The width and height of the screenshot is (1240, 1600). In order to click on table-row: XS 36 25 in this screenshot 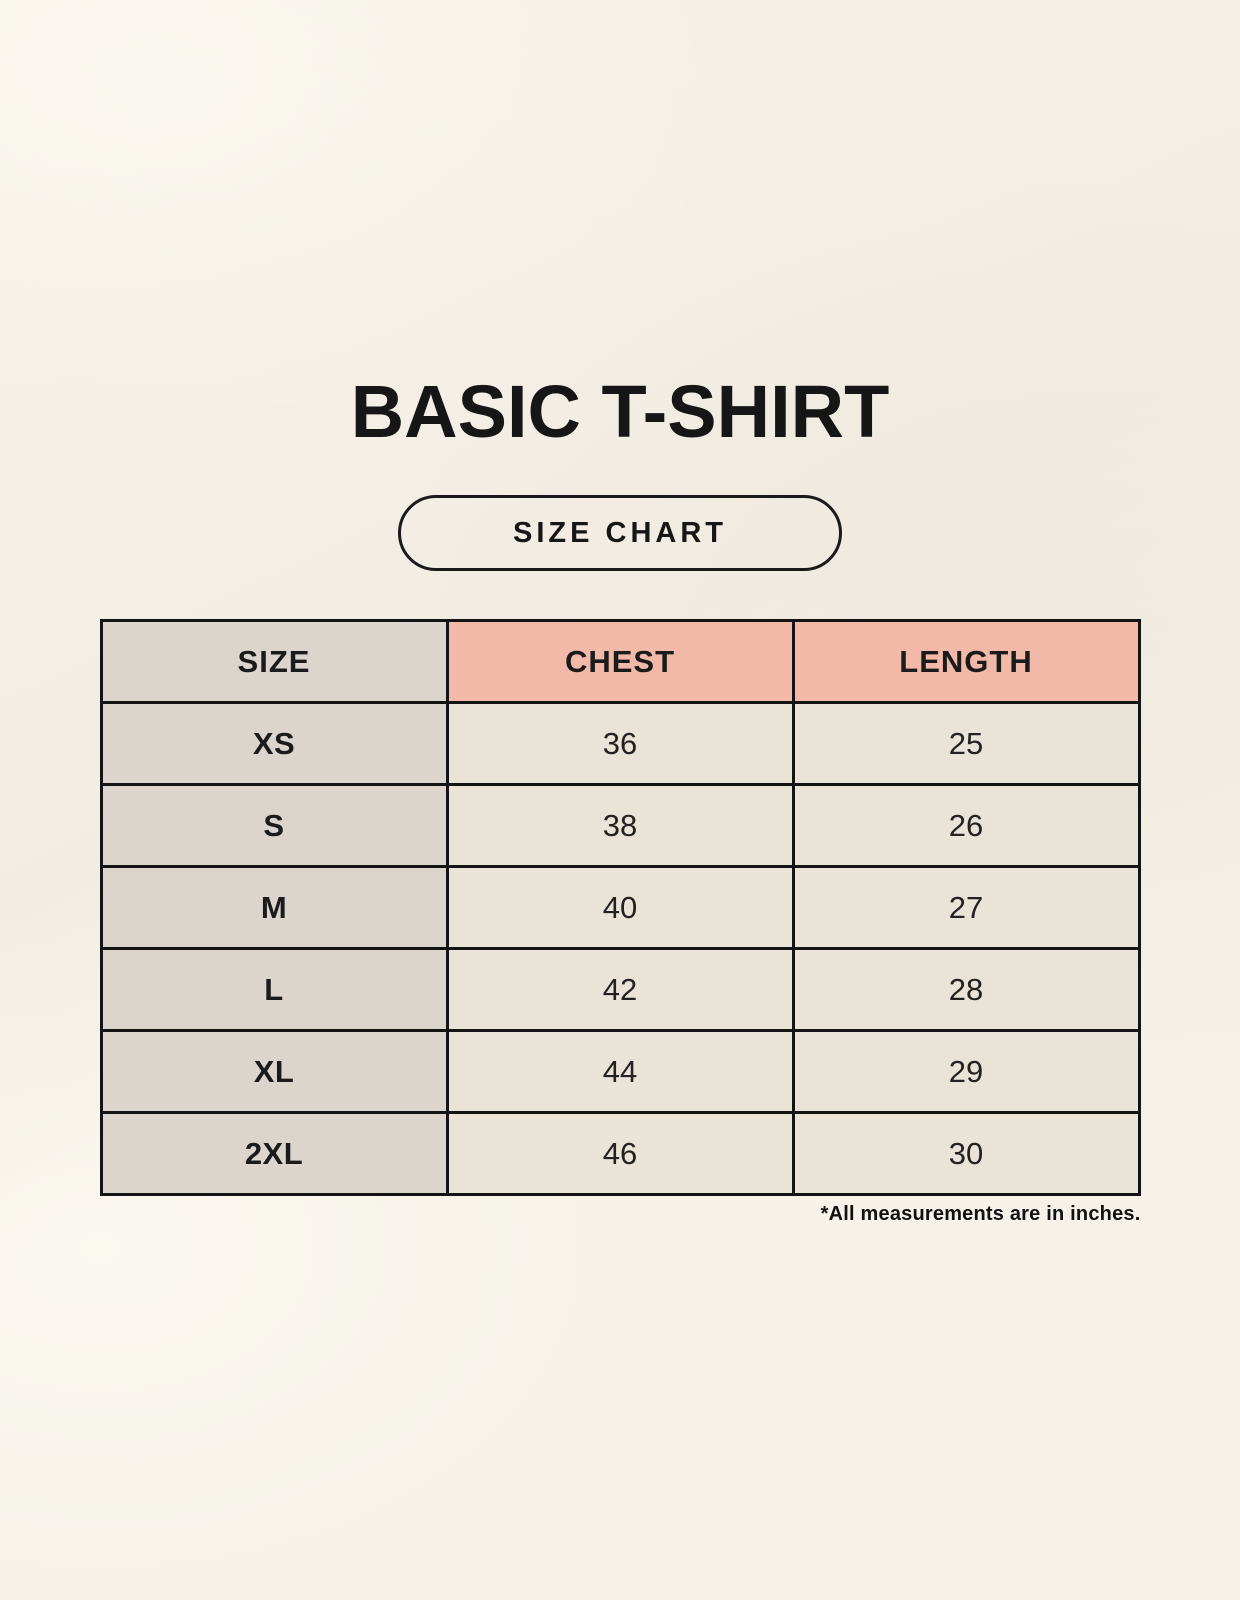, I will do `click(620, 743)`.